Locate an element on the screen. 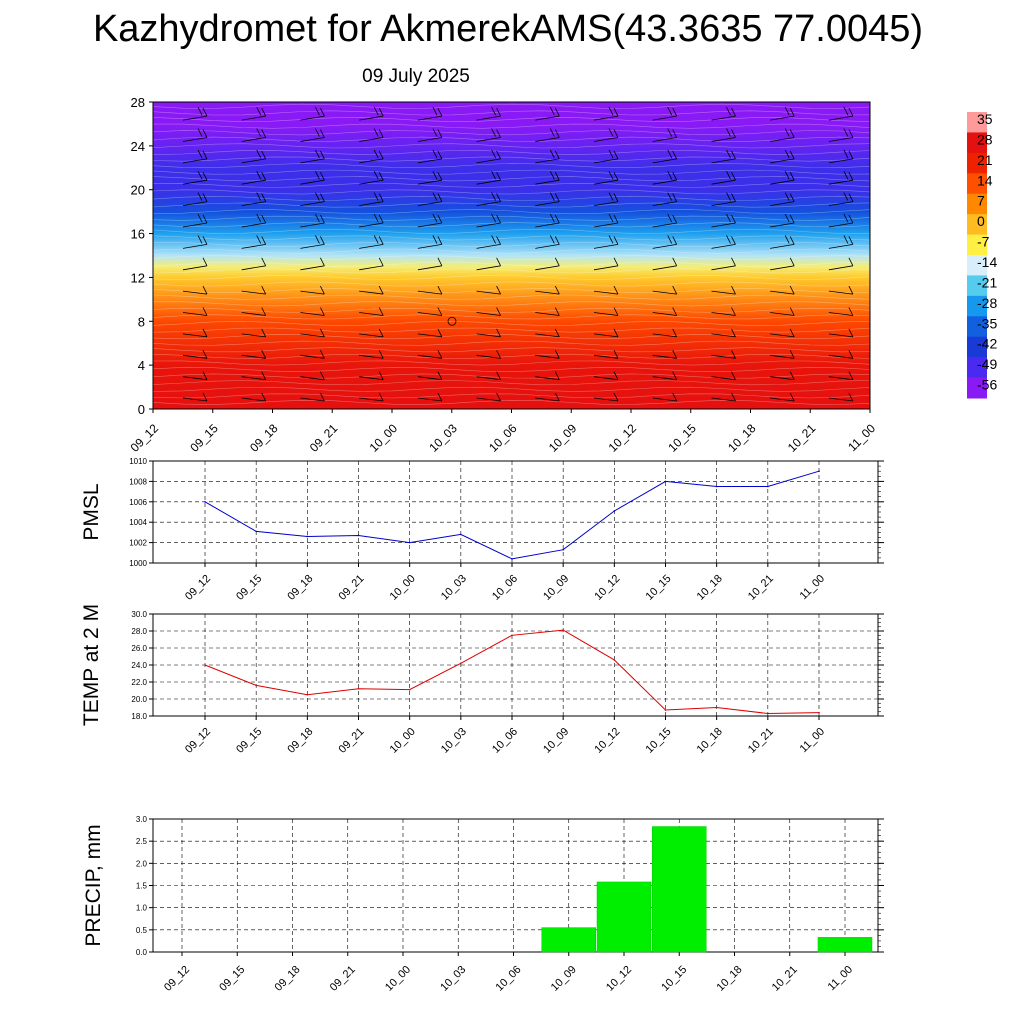 The height and width of the screenshot is (1024, 1024). pmsl-x-tick-label: 10_15 is located at coordinates (659, 588).